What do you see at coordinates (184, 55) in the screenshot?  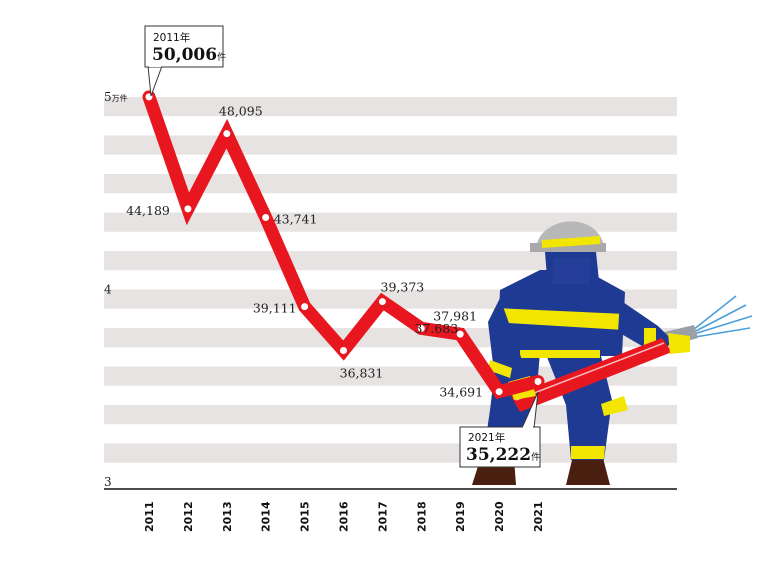 I see `callout-2011-value: 50,006` at bounding box center [184, 55].